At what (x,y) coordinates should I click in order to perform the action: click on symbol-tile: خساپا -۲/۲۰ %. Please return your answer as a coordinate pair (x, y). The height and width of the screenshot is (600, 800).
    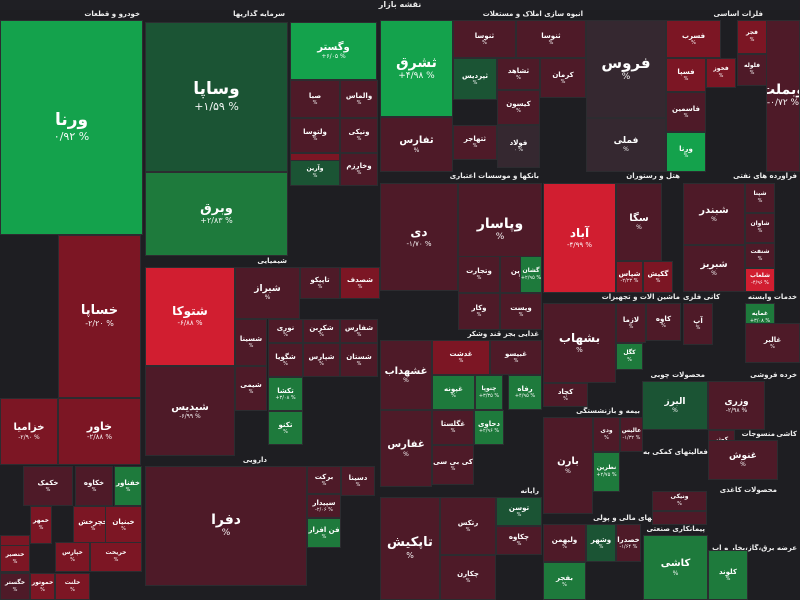
    Looking at the image, I should click on (99, 316).